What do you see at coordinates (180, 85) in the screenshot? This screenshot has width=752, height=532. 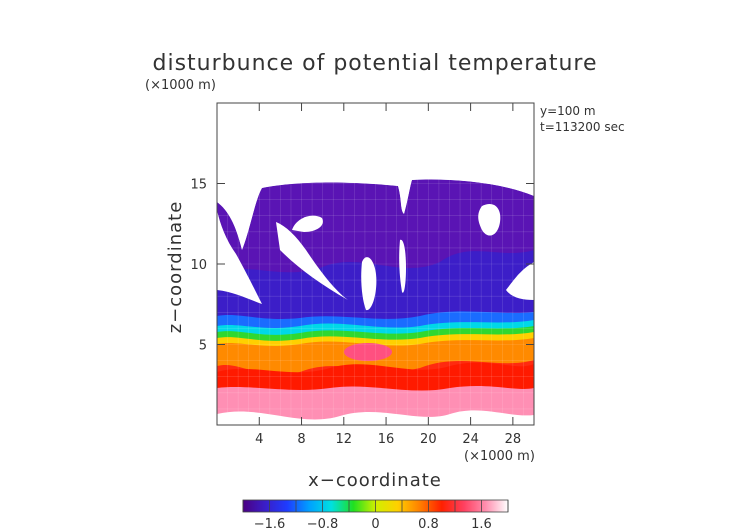 I see `y-unit-label: (×1000 m)` at bounding box center [180, 85].